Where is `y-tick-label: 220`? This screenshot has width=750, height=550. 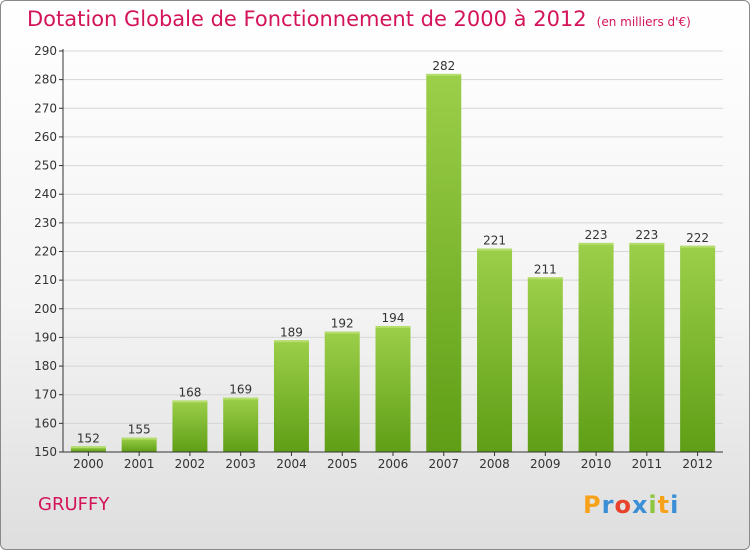
y-tick-label: 220 is located at coordinates (45, 252).